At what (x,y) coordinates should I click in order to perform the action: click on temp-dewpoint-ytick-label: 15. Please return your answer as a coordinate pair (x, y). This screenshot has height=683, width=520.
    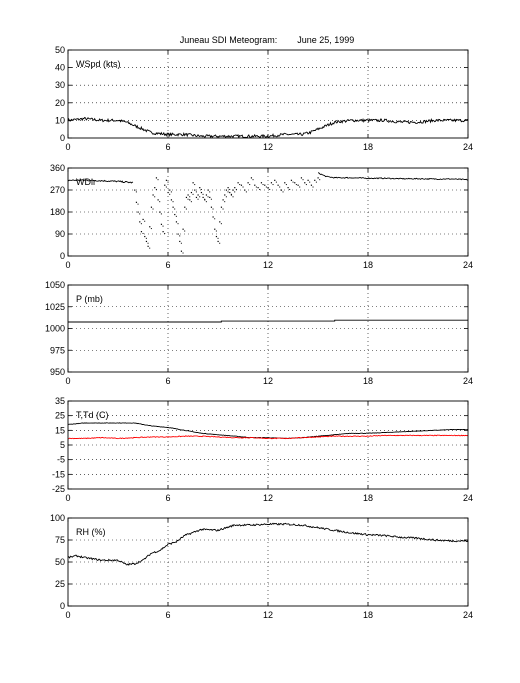
    Looking at the image, I should click on (60, 430).